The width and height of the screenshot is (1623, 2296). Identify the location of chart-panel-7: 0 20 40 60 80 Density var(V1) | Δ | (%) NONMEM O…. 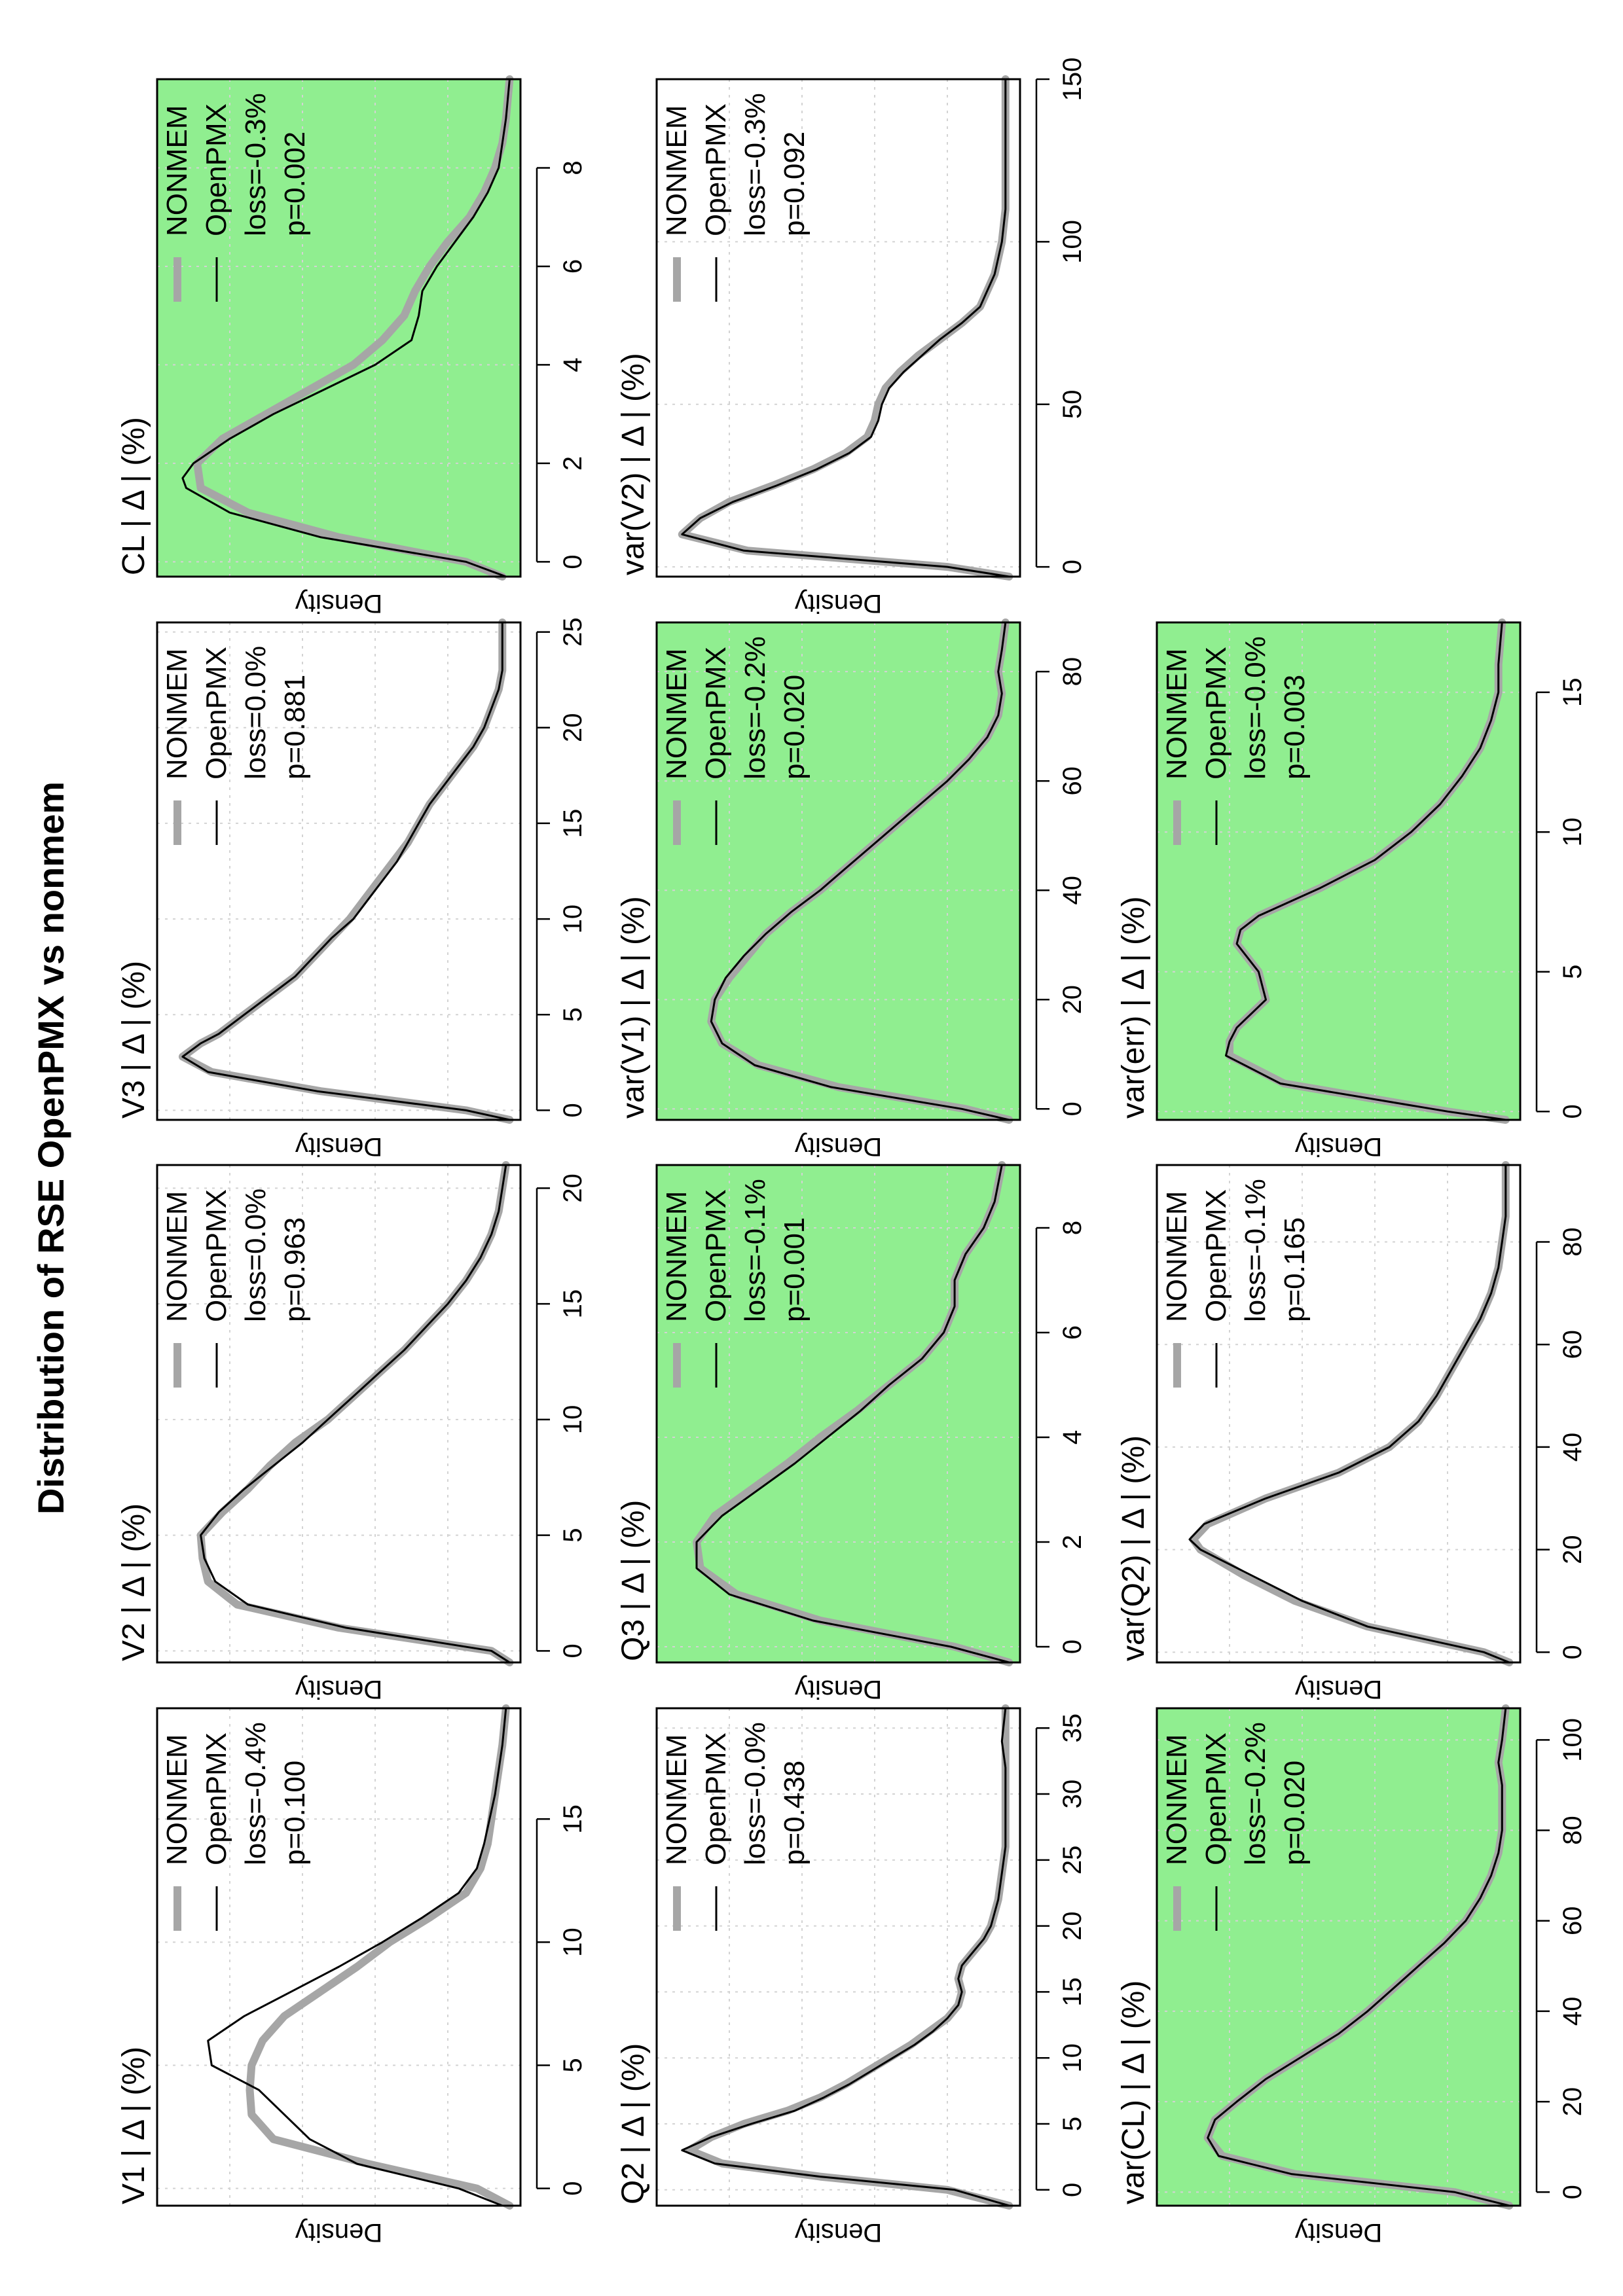
(851, 890).